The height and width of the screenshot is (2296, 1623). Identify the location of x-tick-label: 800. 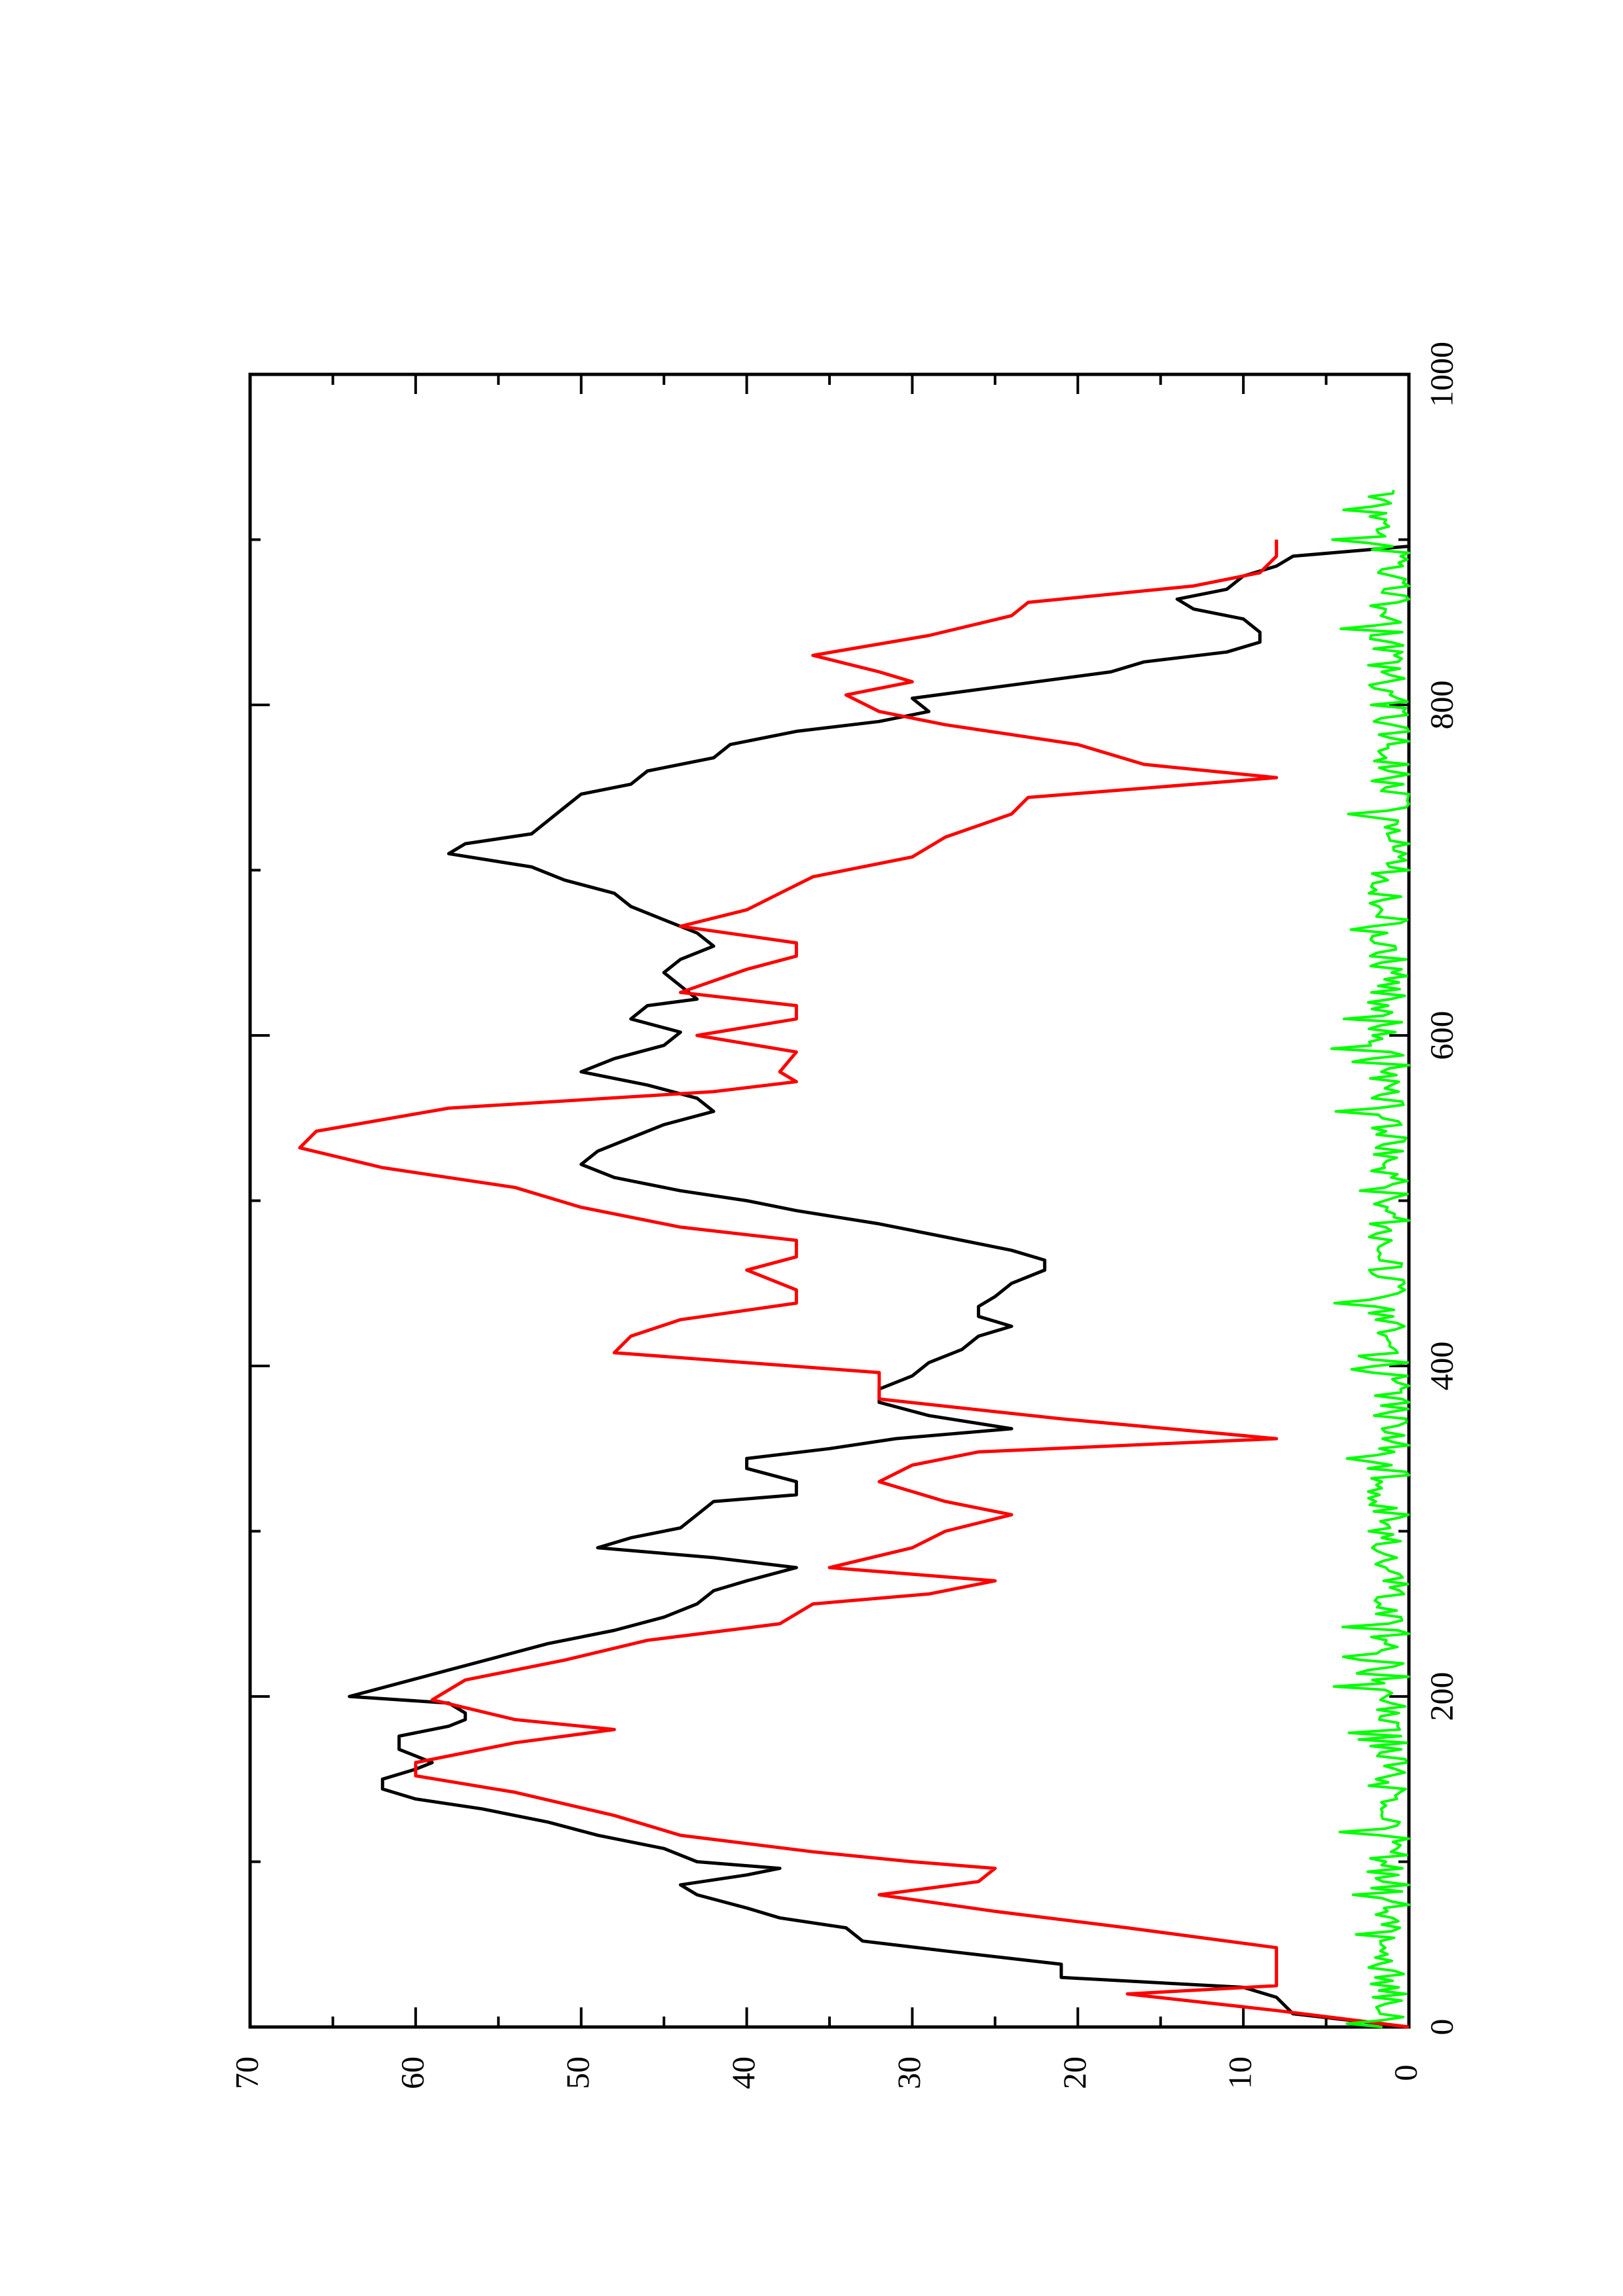
(1441, 705).